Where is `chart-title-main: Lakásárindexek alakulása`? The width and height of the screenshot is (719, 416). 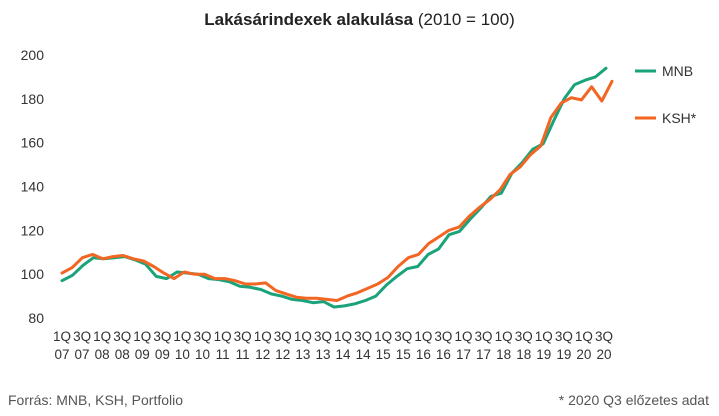 chart-title-main: Lakásárindexek alakulása is located at coordinates (309, 19).